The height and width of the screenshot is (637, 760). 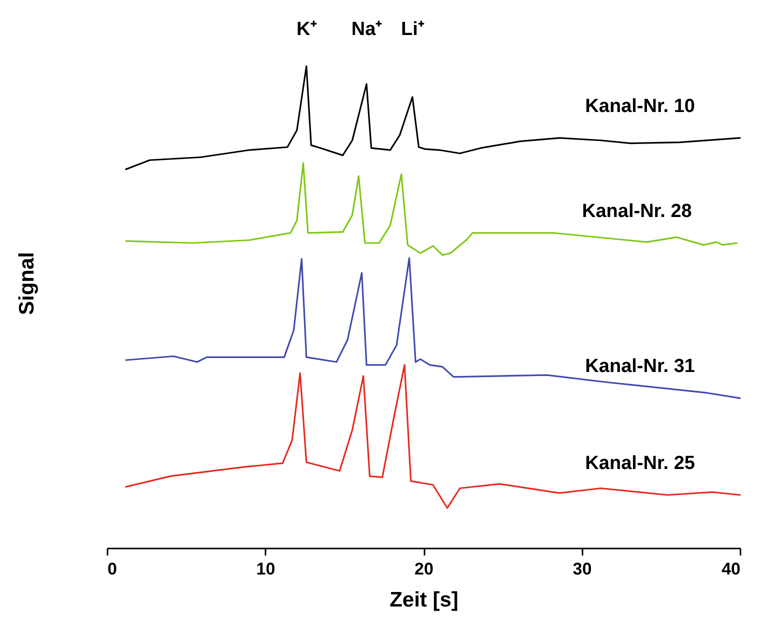 What do you see at coordinates (27, 284) in the screenshot?
I see `y-axis-title: Signal` at bounding box center [27, 284].